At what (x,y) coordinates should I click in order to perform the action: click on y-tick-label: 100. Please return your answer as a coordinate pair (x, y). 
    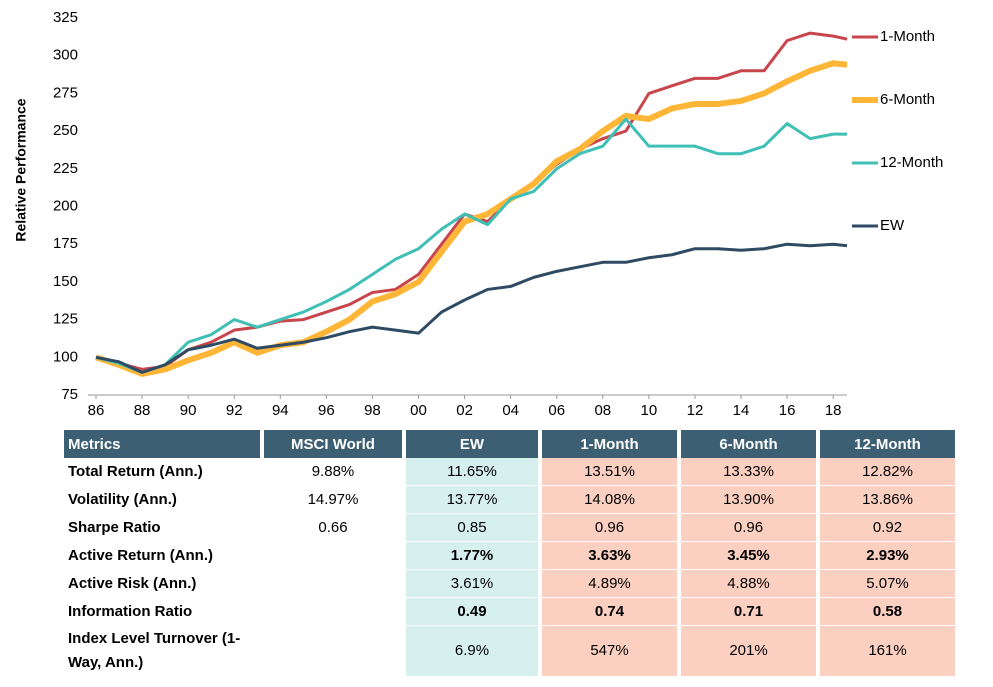
    Looking at the image, I should click on (65, 356).